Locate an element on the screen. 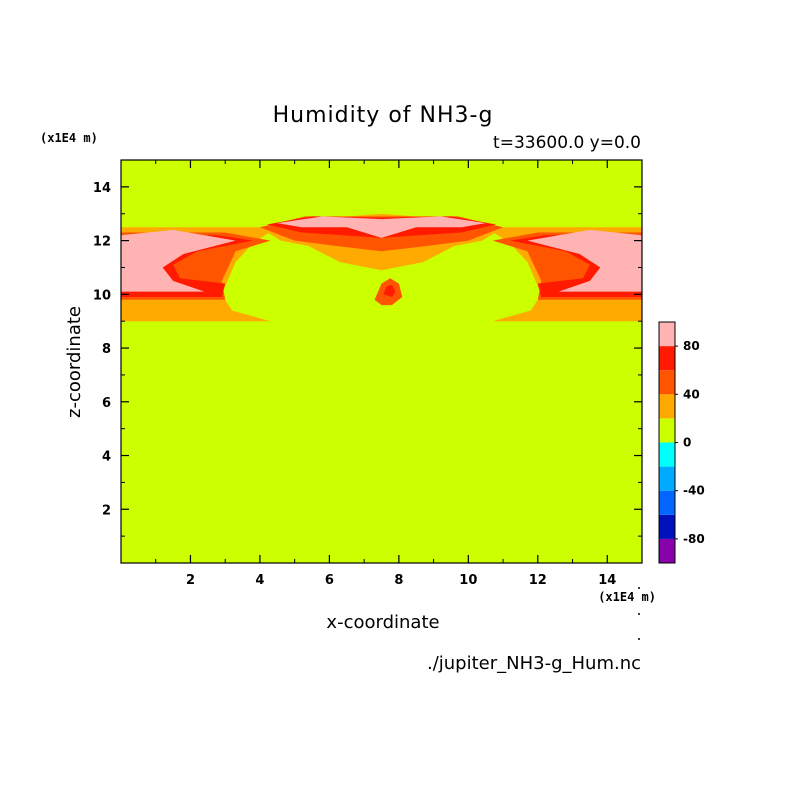 The width and height of the screenshot is (804, 804). y-tick-label: 8 is located at coordinates (106, 349).